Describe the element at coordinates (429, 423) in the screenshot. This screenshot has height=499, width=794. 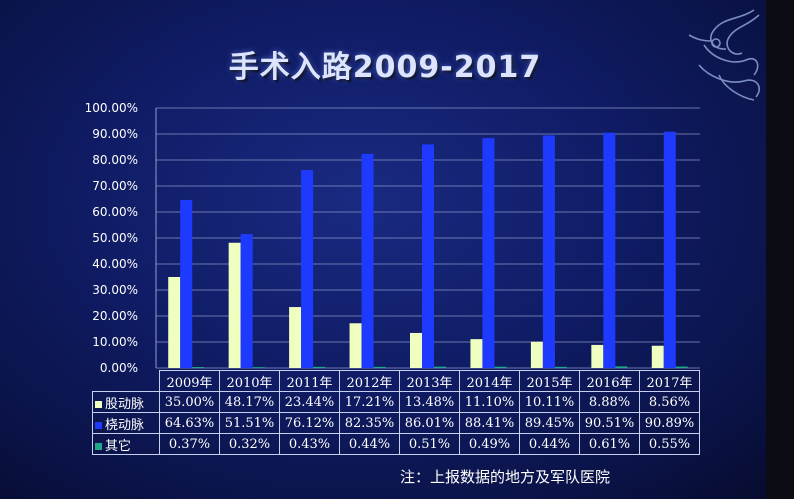
I see `table-cell: 86.01%` at that location.